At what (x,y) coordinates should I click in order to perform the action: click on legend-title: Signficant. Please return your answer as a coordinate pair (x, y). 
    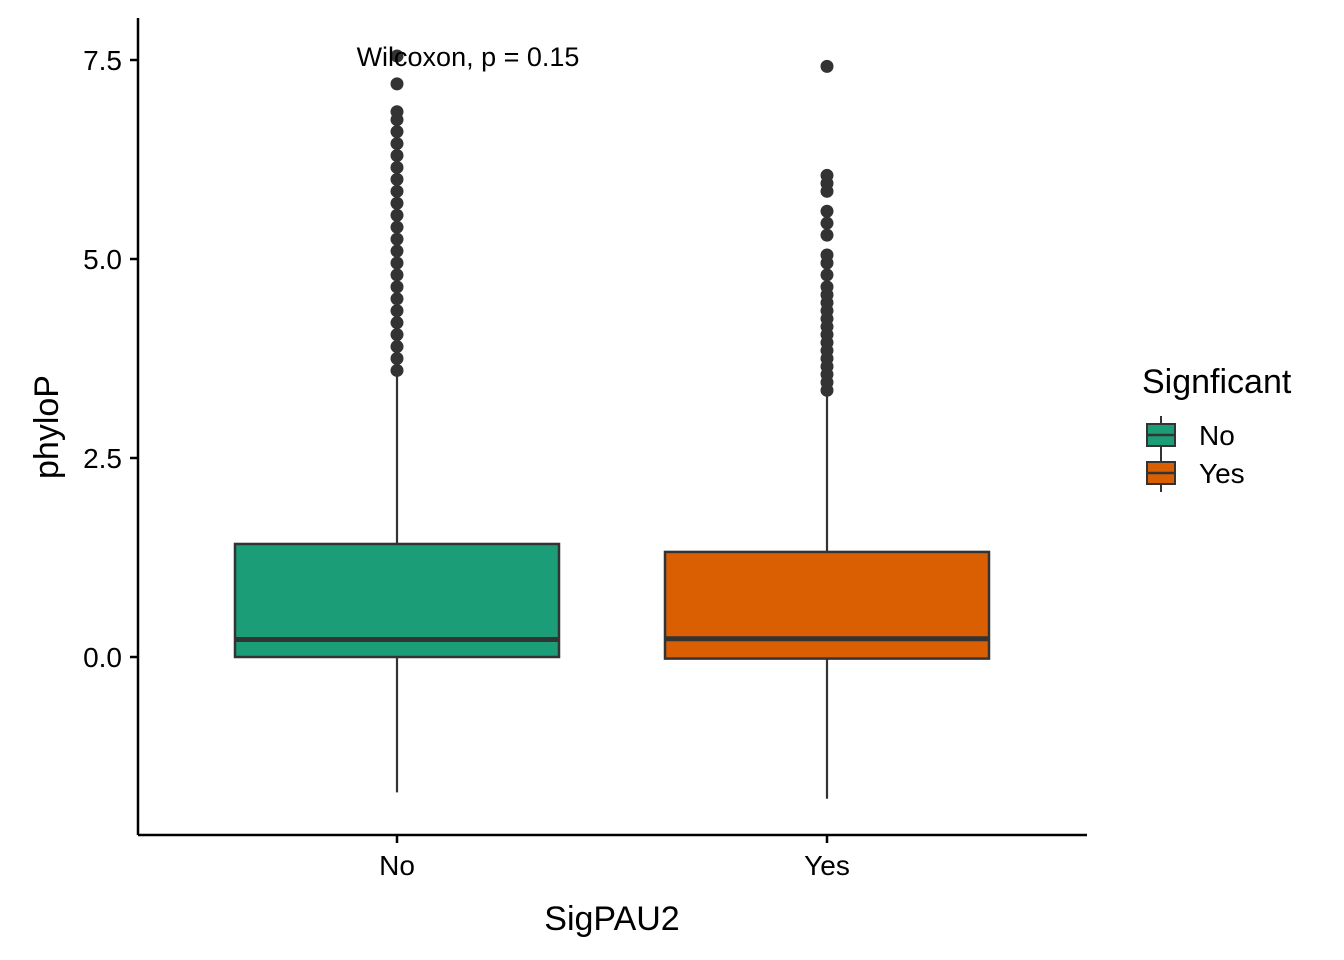
    Looking at the image, I should click on (1217, 382).